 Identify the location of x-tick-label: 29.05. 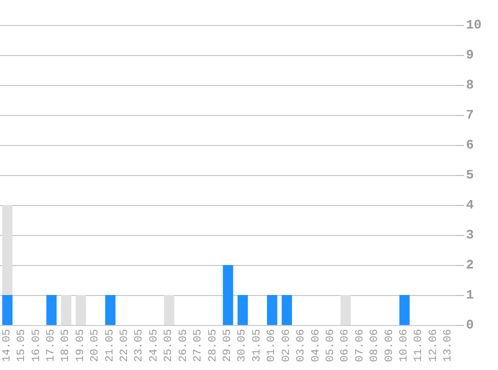
(228, 345).